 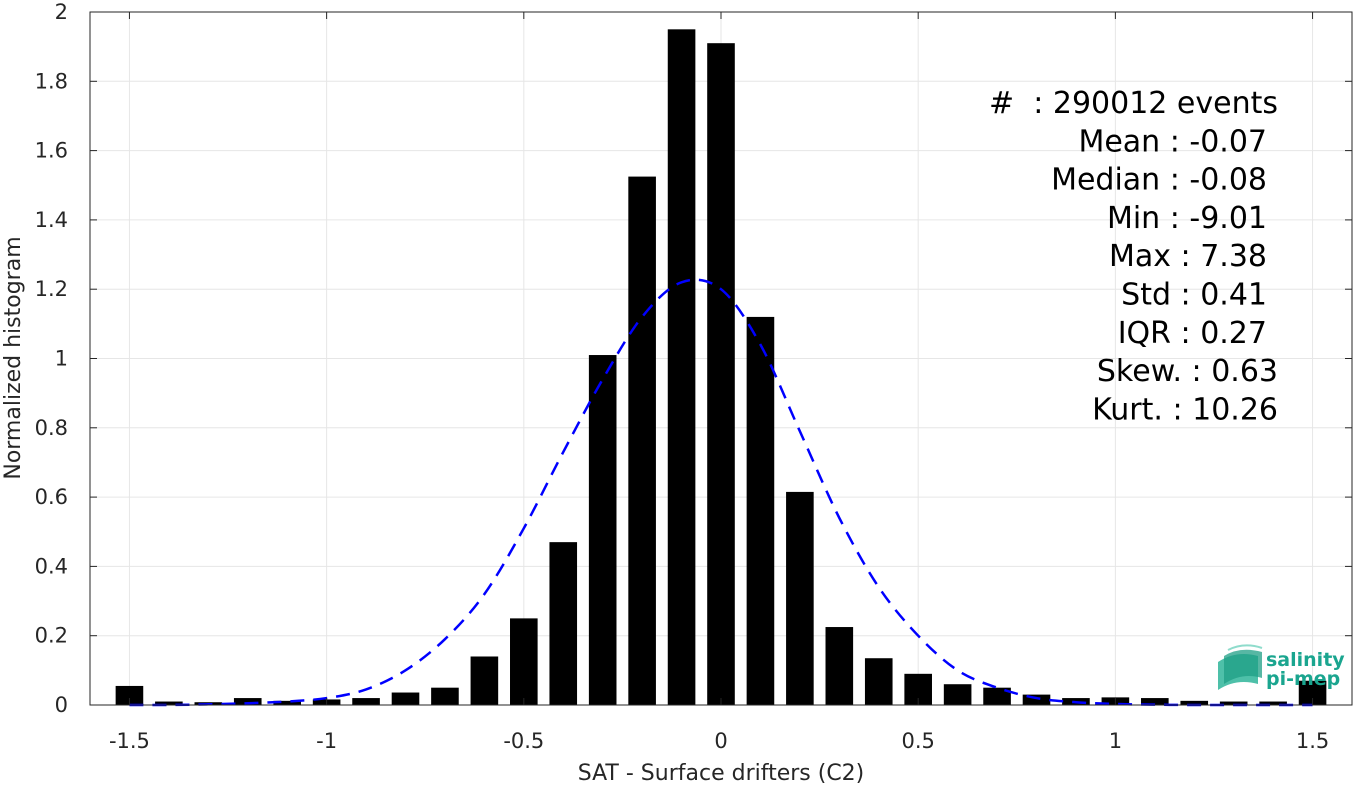 I want to click on stat-line: Max : 7.38, so click(x=1188, y=256).